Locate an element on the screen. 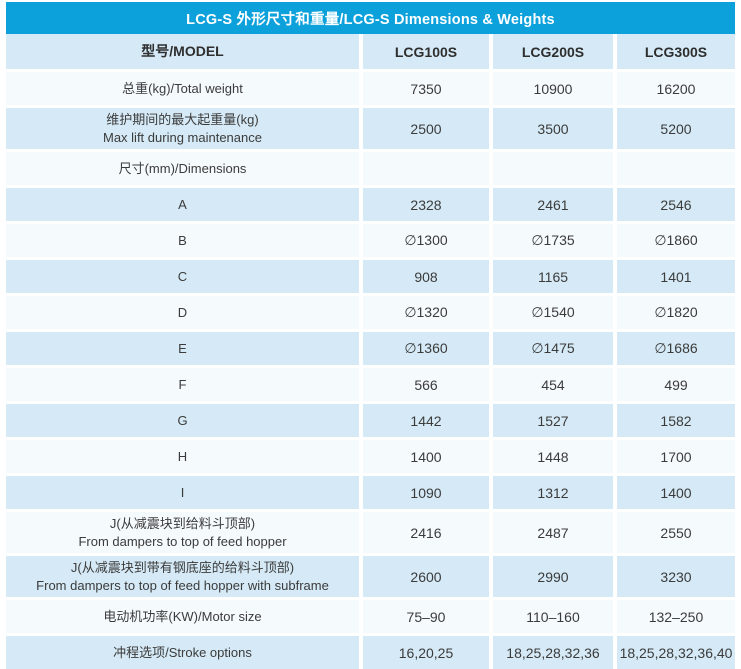 The image size is (741, 669). row-label: H is located at coordinates (182, 457).